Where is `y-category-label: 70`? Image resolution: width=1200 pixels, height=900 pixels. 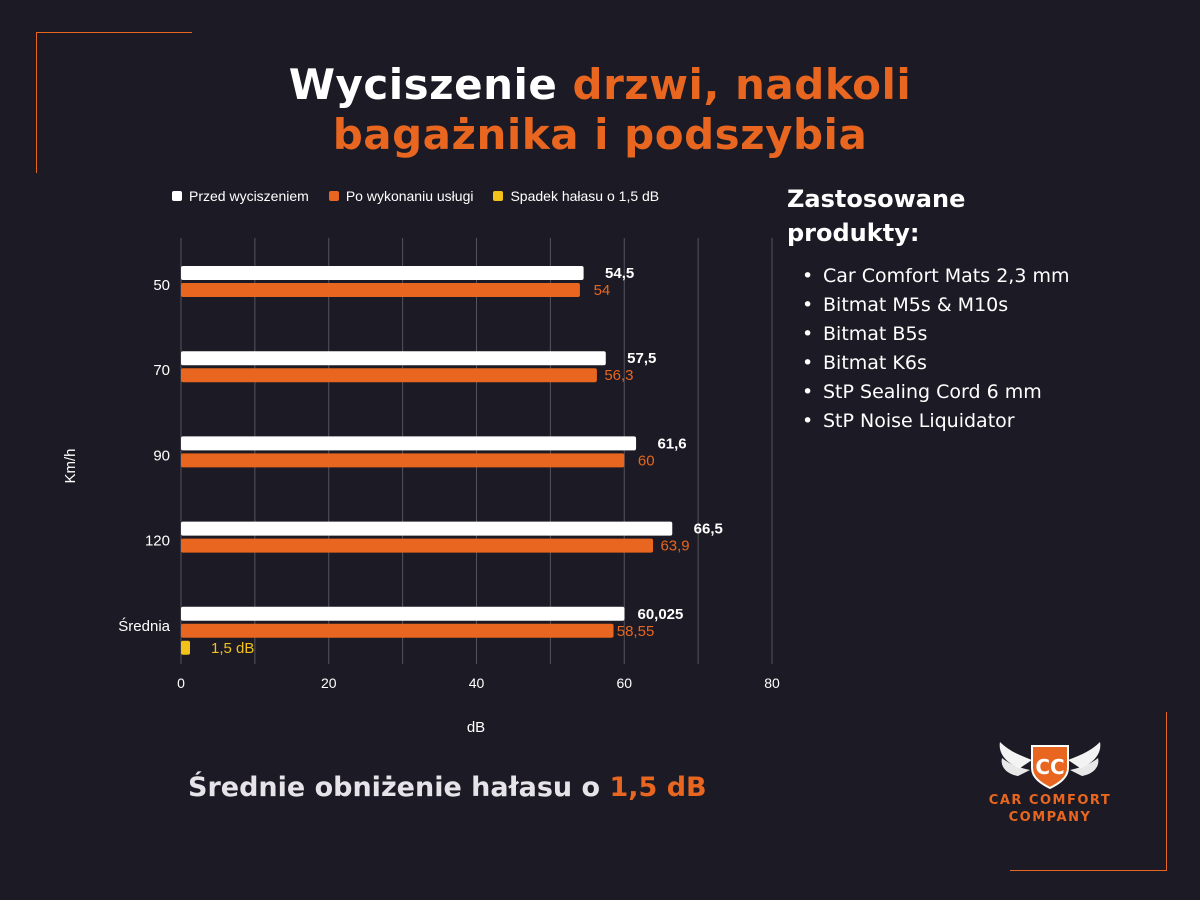
y-category-label: 70 is located at coordinates (161, 370).